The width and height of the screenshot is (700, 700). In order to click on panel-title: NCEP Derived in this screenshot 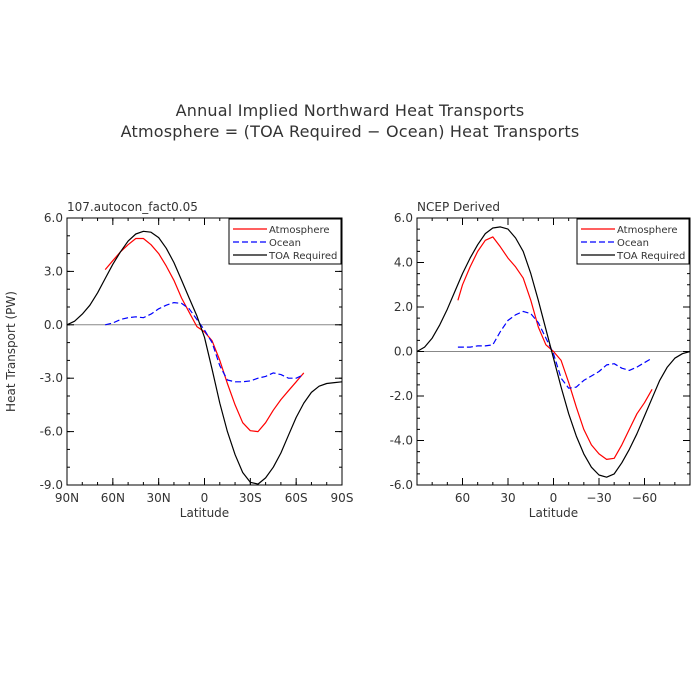, I will do `click(458, 207)`.